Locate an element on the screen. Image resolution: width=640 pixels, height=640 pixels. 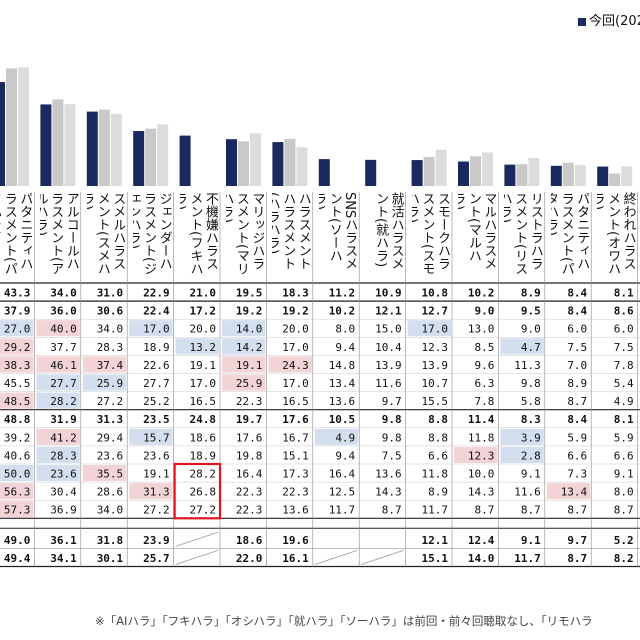
table-cell: 9.1 is located at coordinates (531, 474).